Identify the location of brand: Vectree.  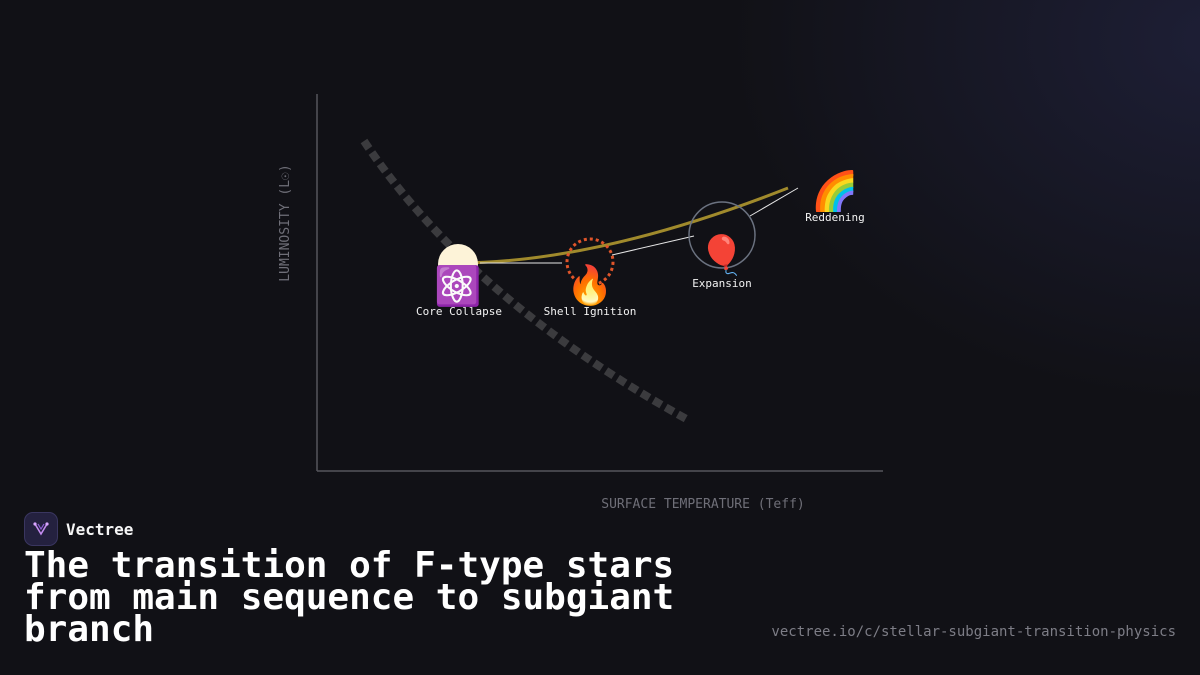
(78, 529).